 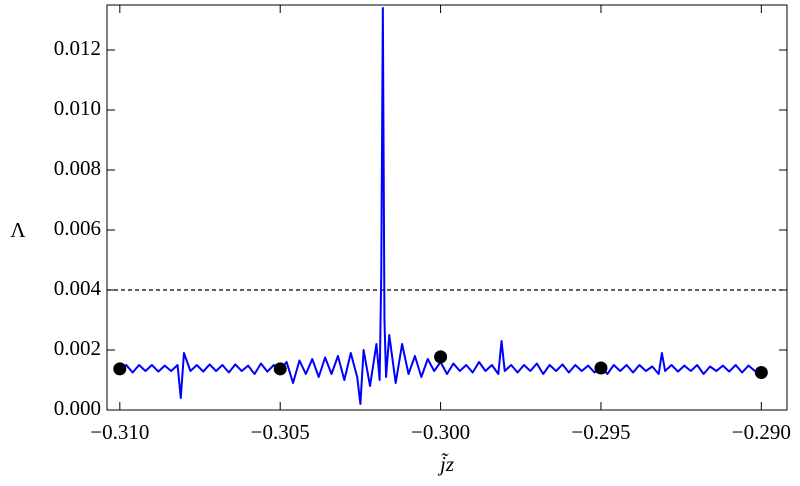 What do you see at coordinates (119, 432) in the screenshot?
I see `x-tick-label: −0.310` at bounding box center [119, 432].